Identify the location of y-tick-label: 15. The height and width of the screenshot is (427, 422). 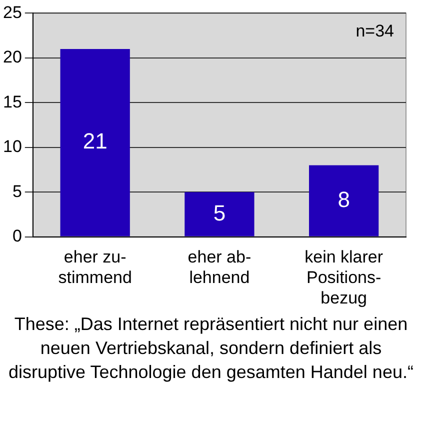
(12, 102).